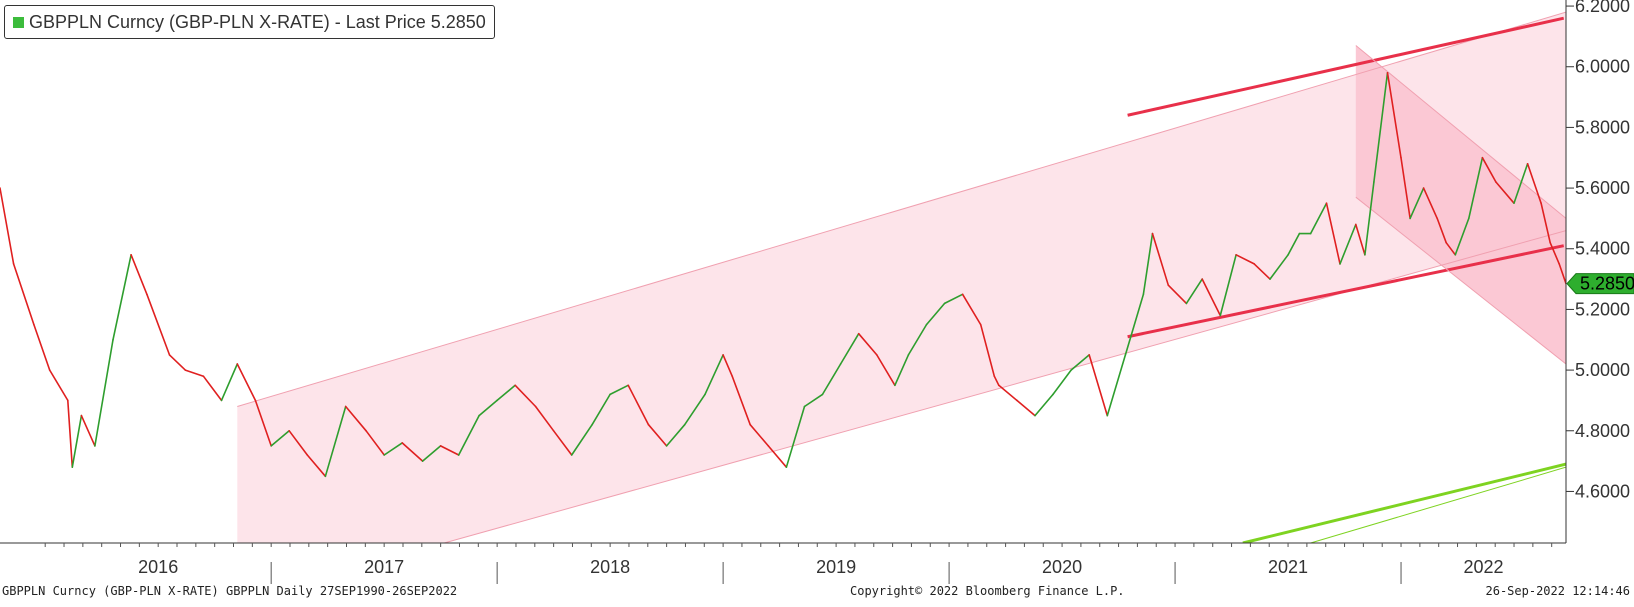 The image size is (1634, 607). I want to click on y-tick-label: 5.6000, so click(1602, 188).